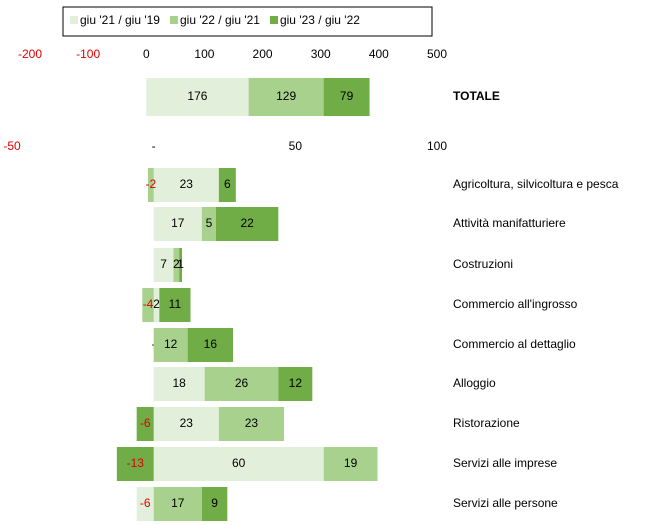  What do you see at coordinates (509, 223) in the screenshot?
I see `category-label: Attività manifatturiere` at bounding box center [509, 223].